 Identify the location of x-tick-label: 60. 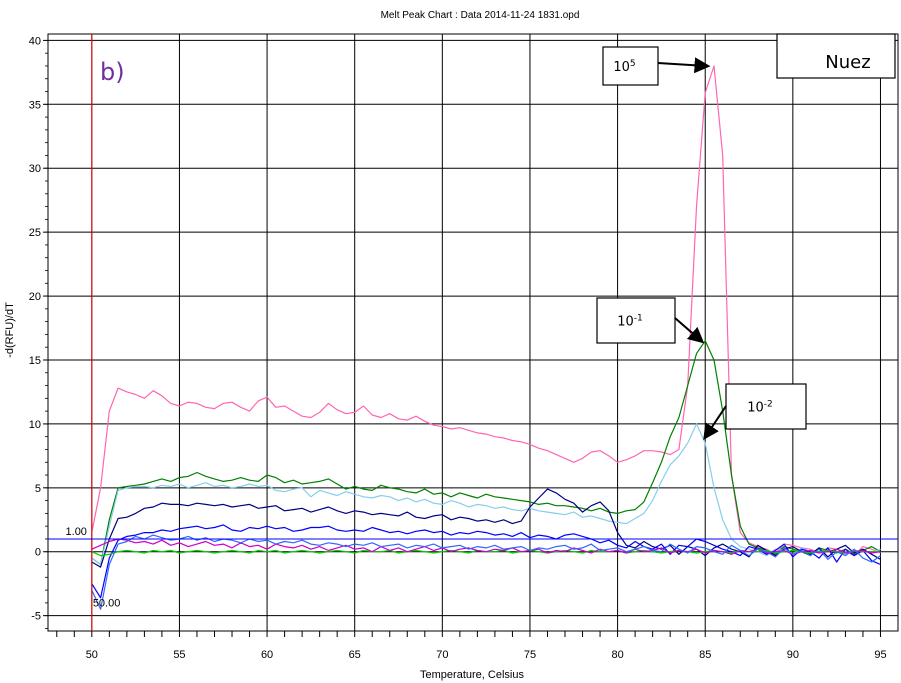
(267, 655).